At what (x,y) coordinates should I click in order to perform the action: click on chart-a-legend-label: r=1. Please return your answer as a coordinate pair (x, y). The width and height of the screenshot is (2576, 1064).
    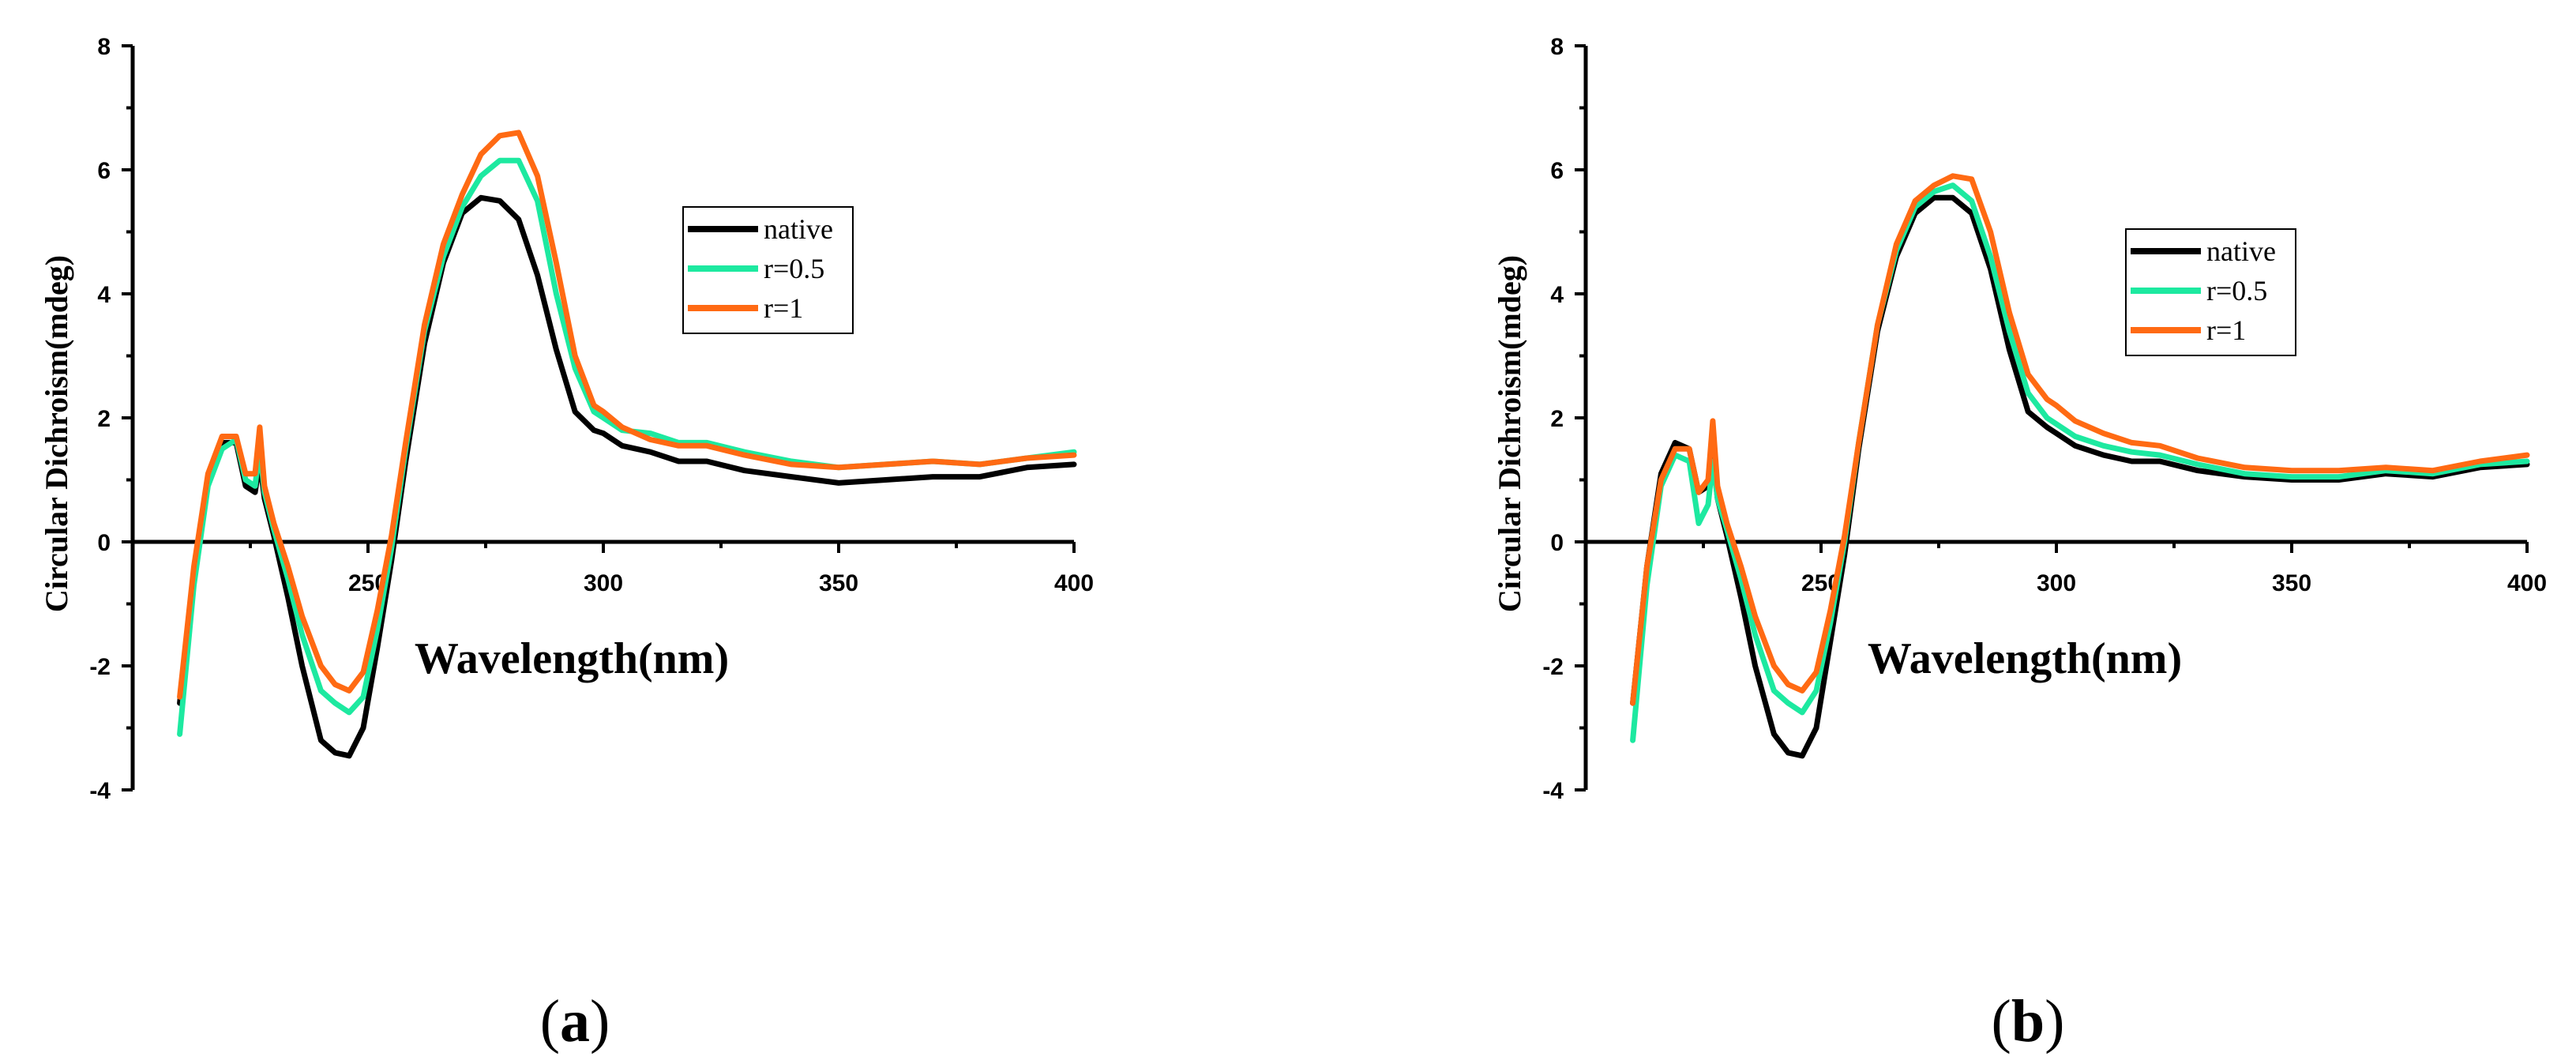
    Looking at the image, I should click on (783, 308).